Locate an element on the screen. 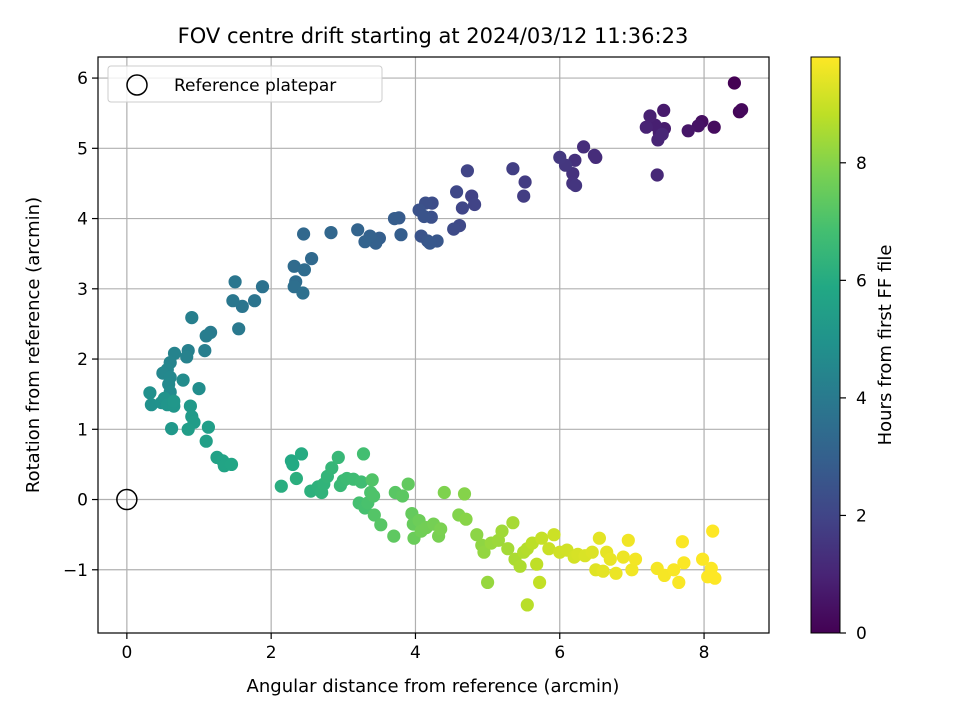 This screenshot has width=960, height=720. colorbar-tick-label: 8 is located at coordinates (861, 164).